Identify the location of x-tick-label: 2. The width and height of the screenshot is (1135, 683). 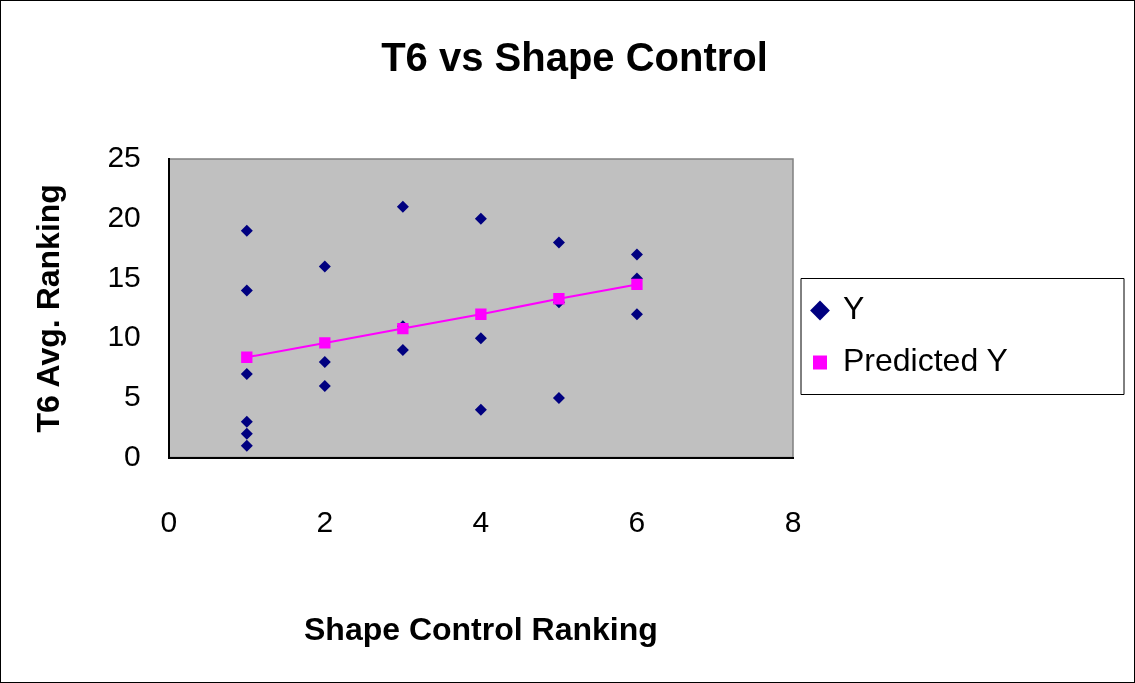
(325, 521).